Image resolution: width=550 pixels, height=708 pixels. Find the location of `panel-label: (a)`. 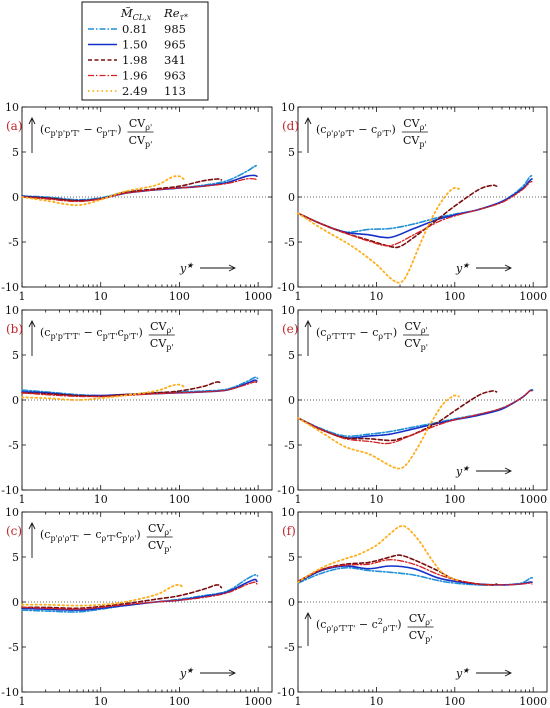

panel-label: (a) is located at coordinates (14, 126).